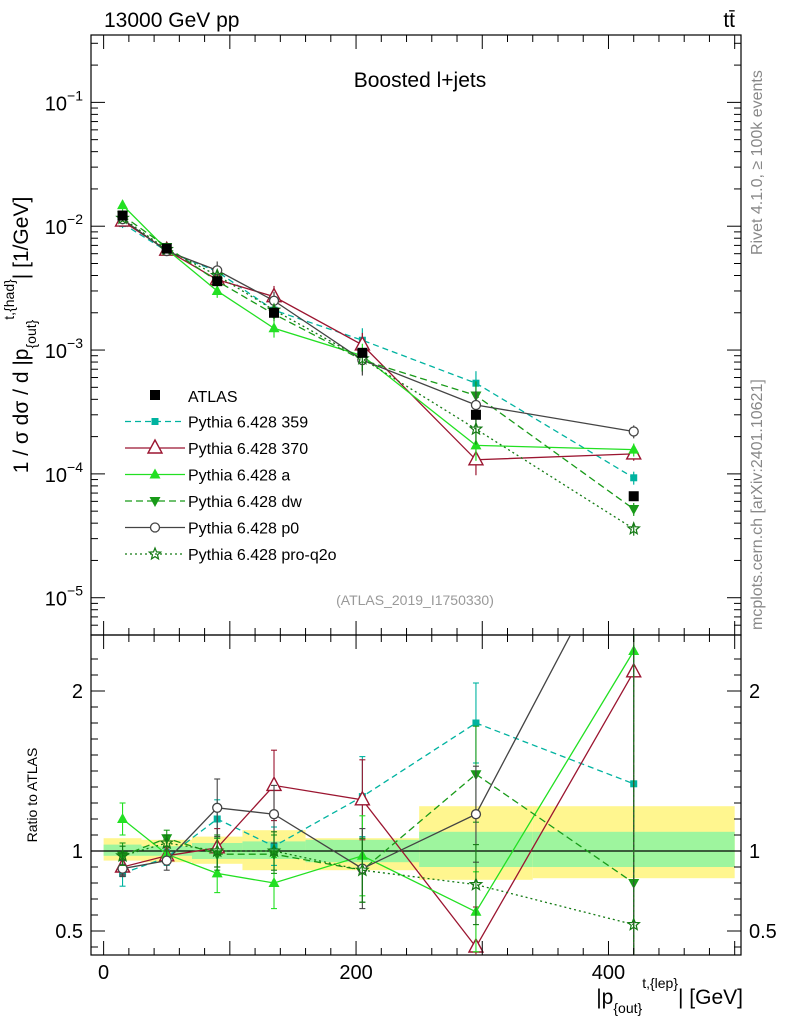  I want to click on x-tick-label: 400, so click(608, 973).